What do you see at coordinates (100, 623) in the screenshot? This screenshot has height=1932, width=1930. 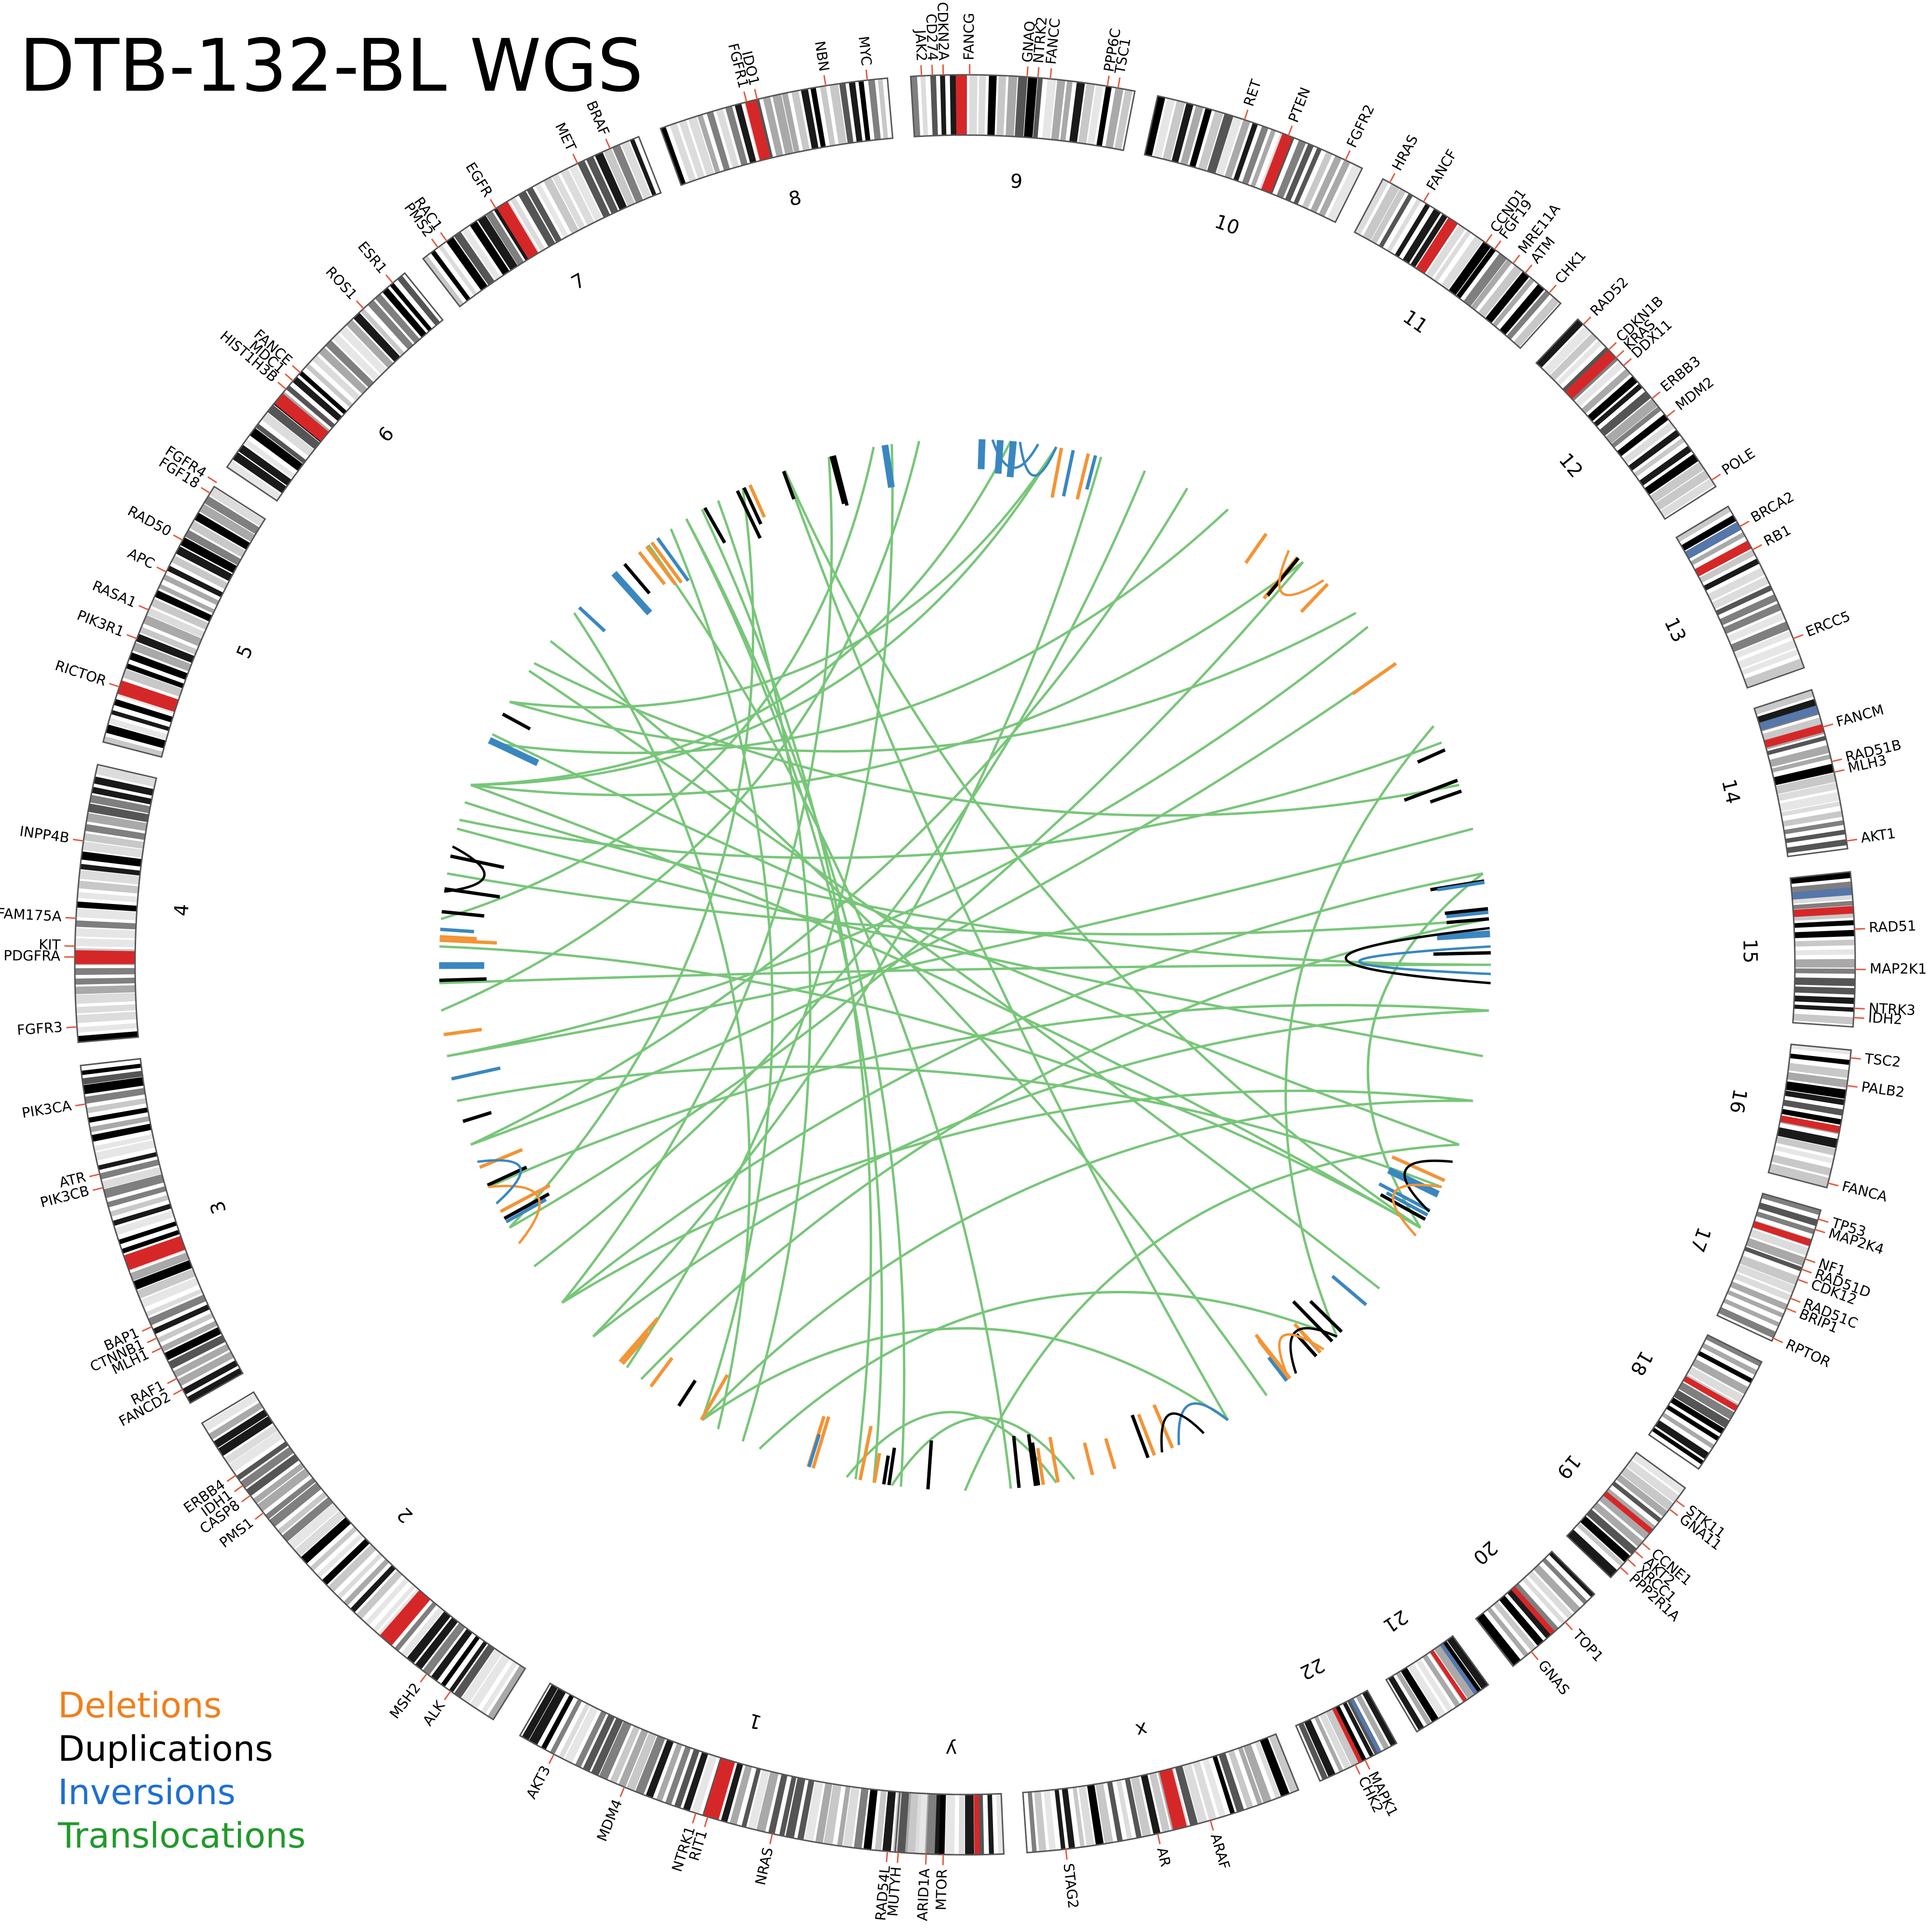 I see `gene-label: PIK3R1` at bounding box center [100, 623].